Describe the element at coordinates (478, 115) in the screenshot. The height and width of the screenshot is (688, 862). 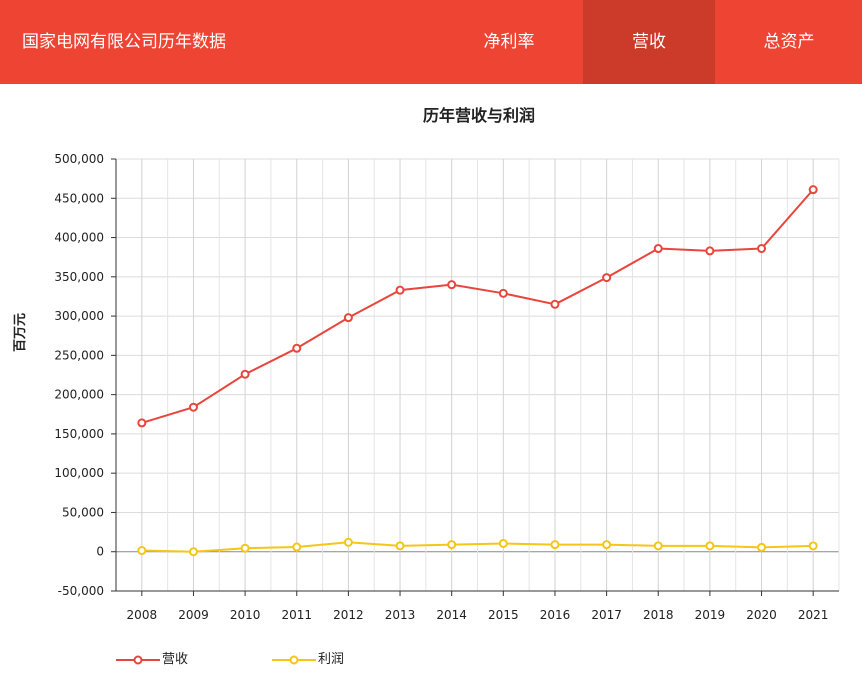
I see `chart-title: 历年营收与利润` at that location.